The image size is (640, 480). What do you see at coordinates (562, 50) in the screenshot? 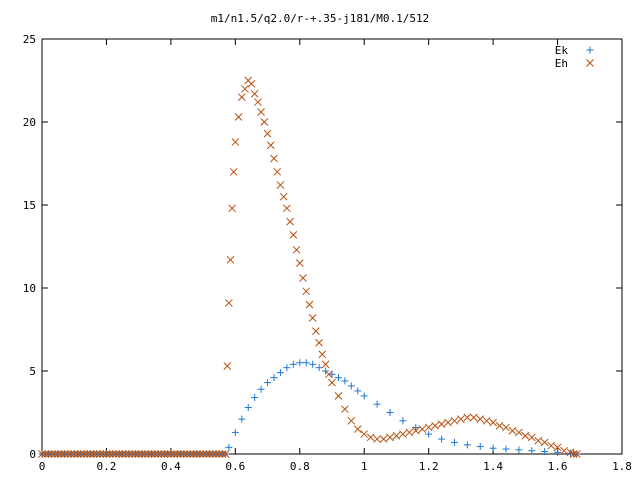
I see `legend-label-ek: Ek` at bounding box center [562, 50].